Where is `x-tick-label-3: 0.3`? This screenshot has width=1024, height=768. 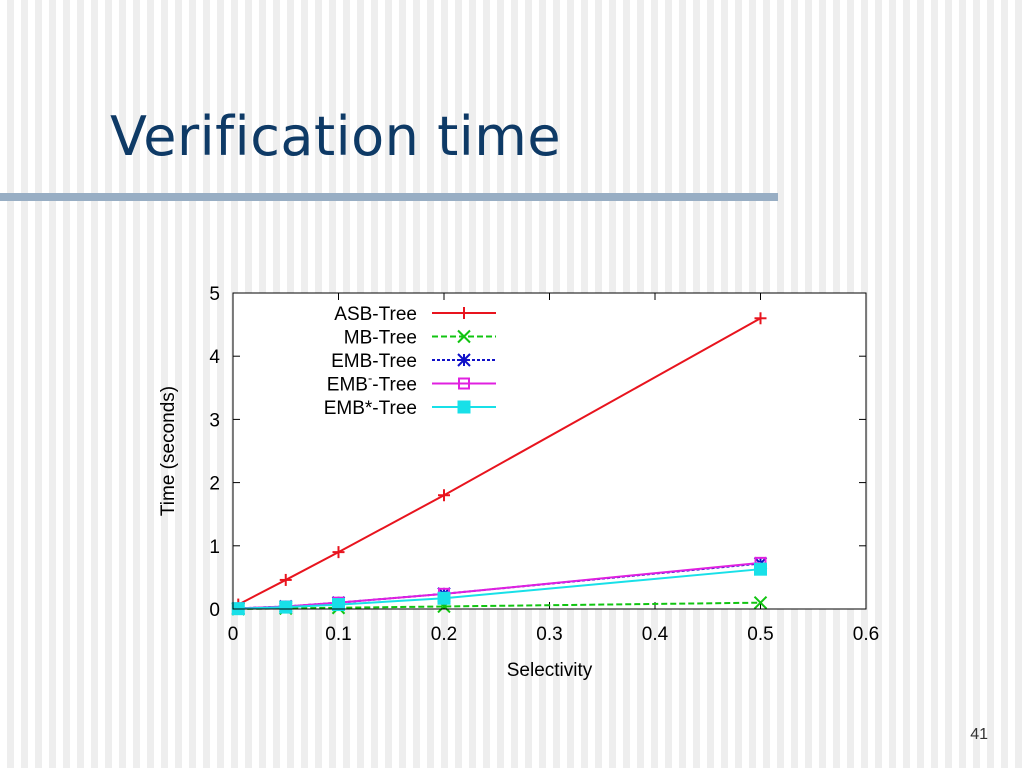
x-tick-label-3: 0.3 is located at coordinates (549, 634).